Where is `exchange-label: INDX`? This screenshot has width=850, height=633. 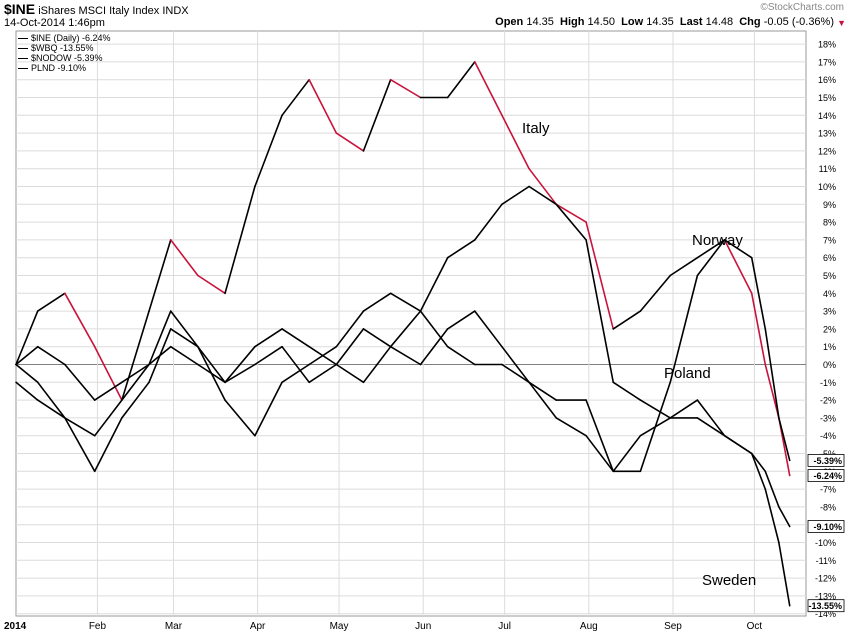 exchange-label: INDX is located at coordinates (175, 11).